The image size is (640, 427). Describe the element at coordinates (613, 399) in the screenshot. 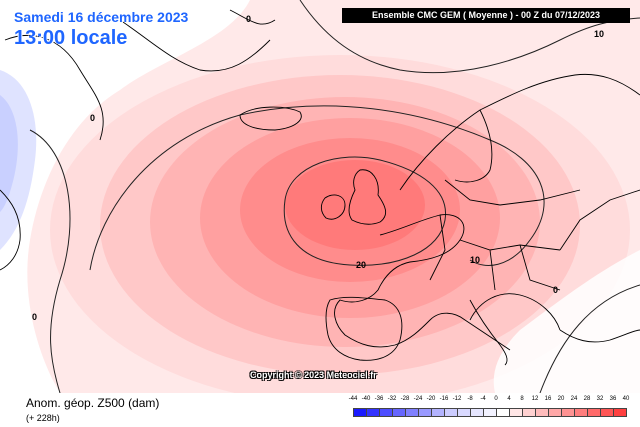

I see `legend-tick-label: 36` at that location.